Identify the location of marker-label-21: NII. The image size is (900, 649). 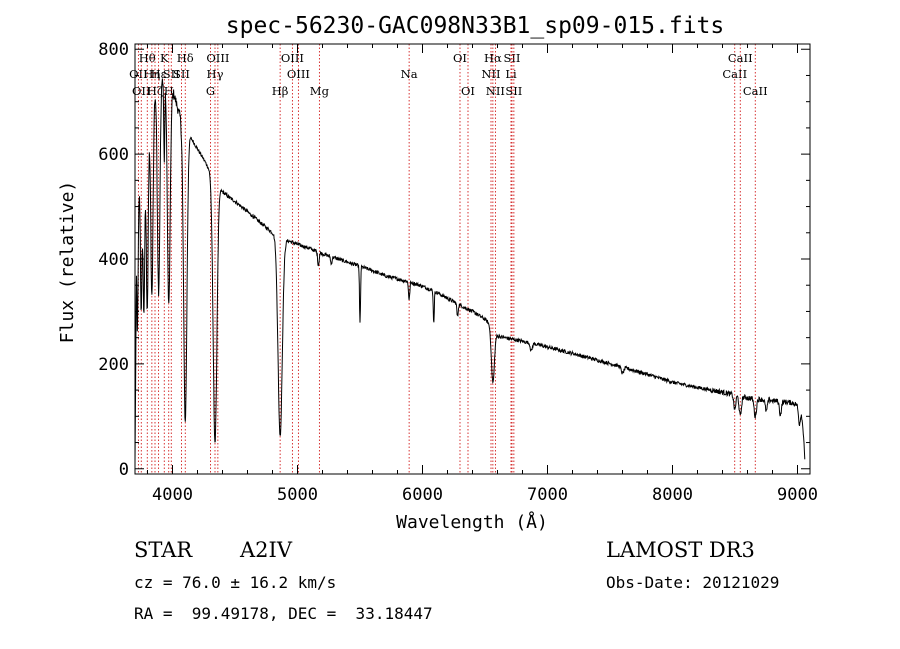
(490, 74).